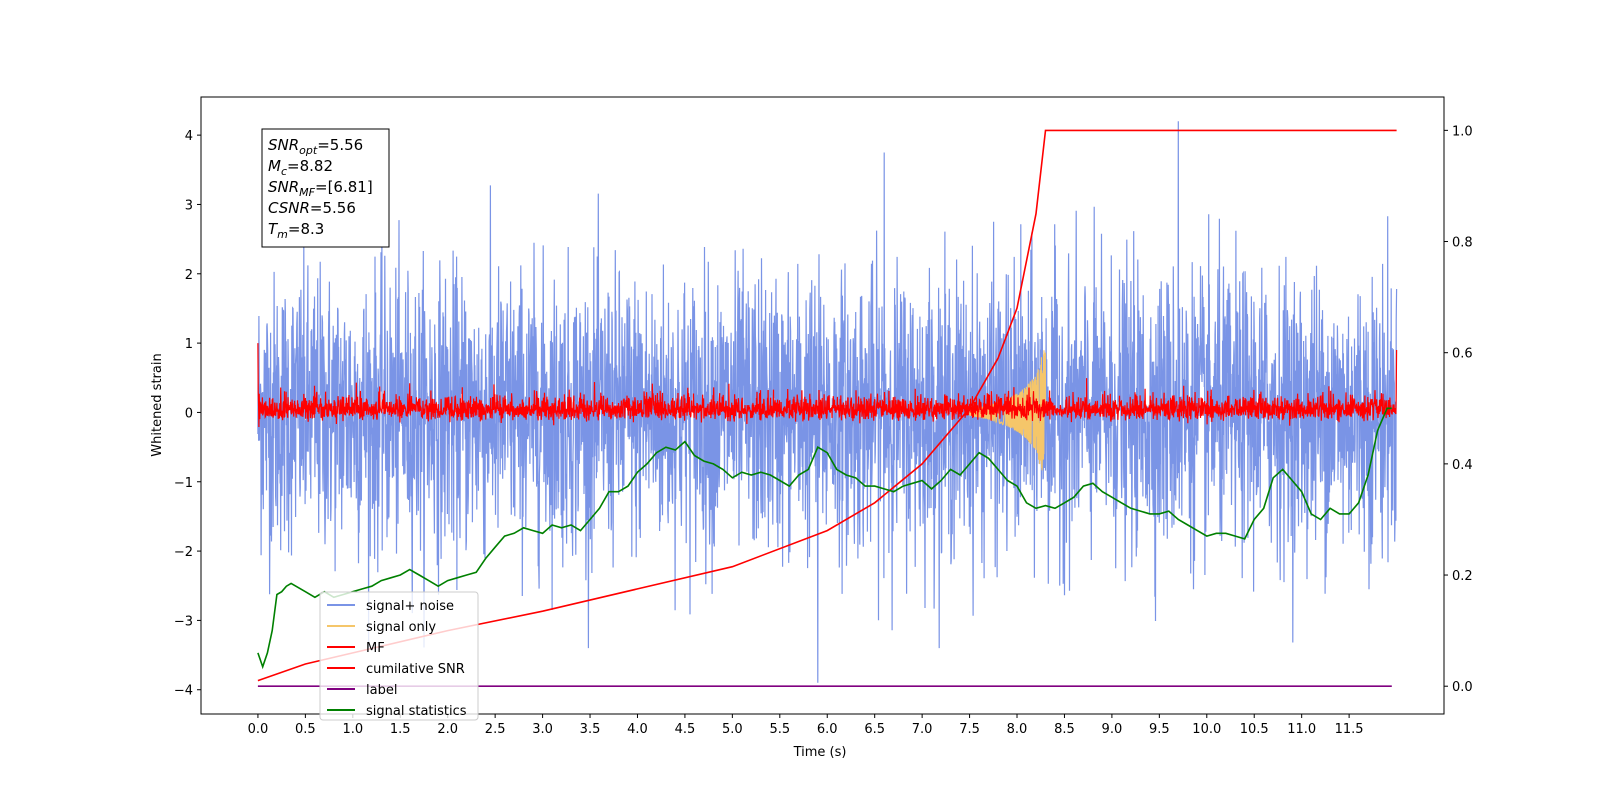 The image size is (1600, 800). What do you see at coordinates (447, 729) in the screenshot?
I see `x-tick-label: 2.0` at bounding box center [447, 729].